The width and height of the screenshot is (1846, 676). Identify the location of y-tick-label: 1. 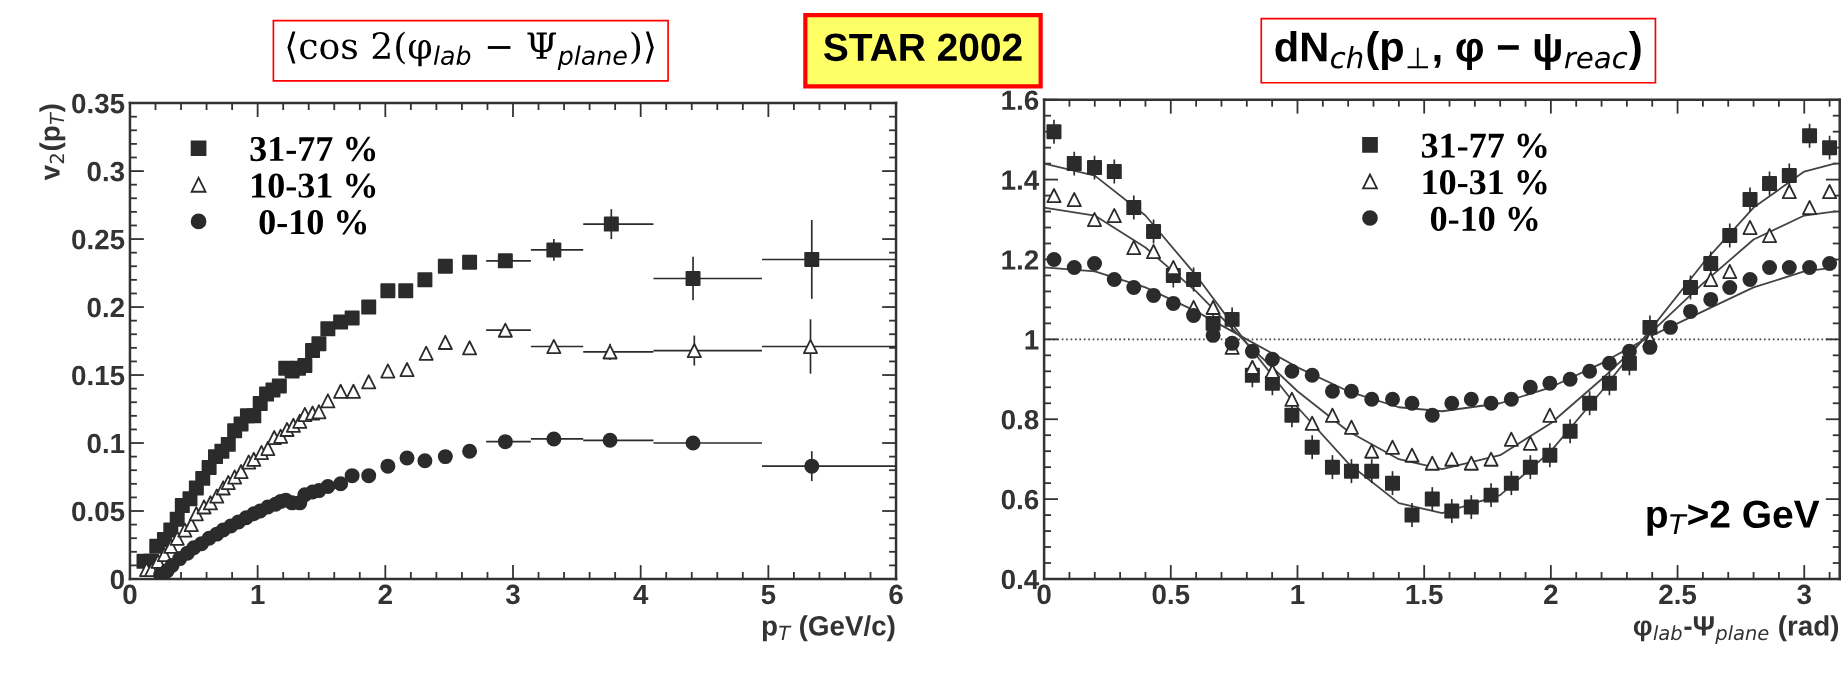
(1032, 340).